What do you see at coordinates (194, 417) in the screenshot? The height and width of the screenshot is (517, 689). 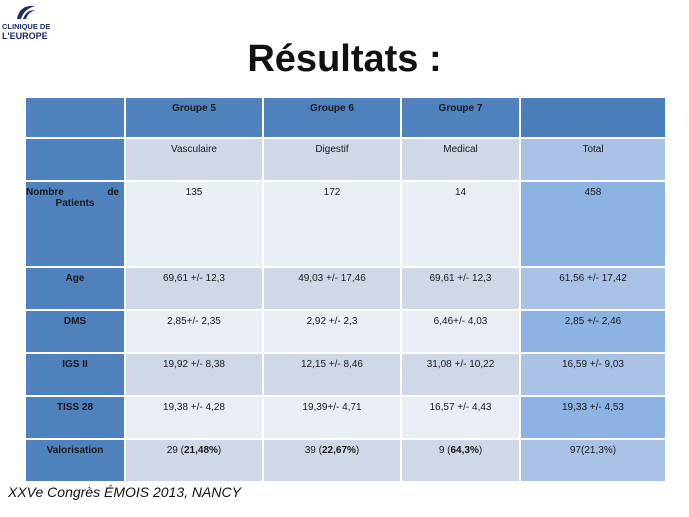 I see `table-cell: 19,38 +/- 4,28` at bounding box center [194, 417].